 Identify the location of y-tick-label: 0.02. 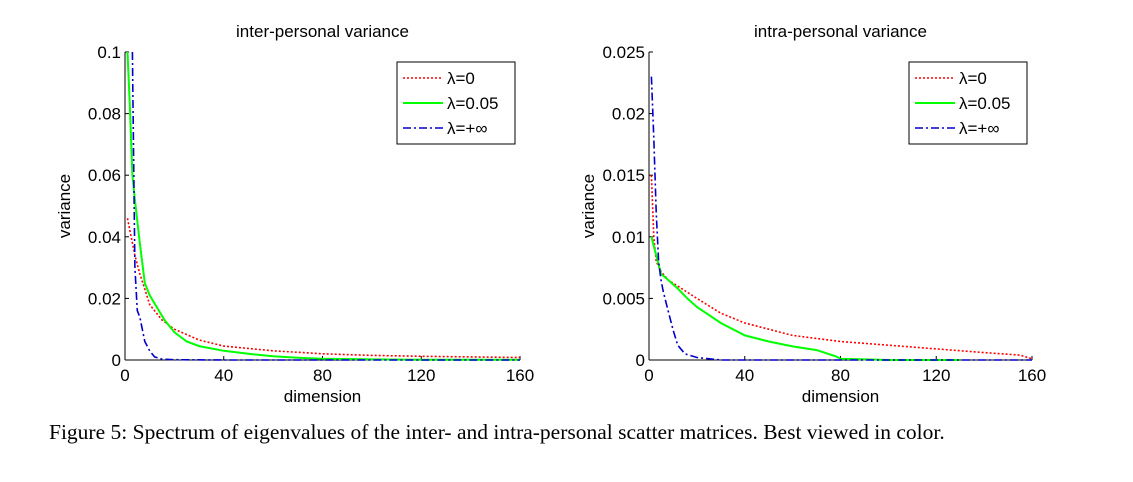
(628, 114).